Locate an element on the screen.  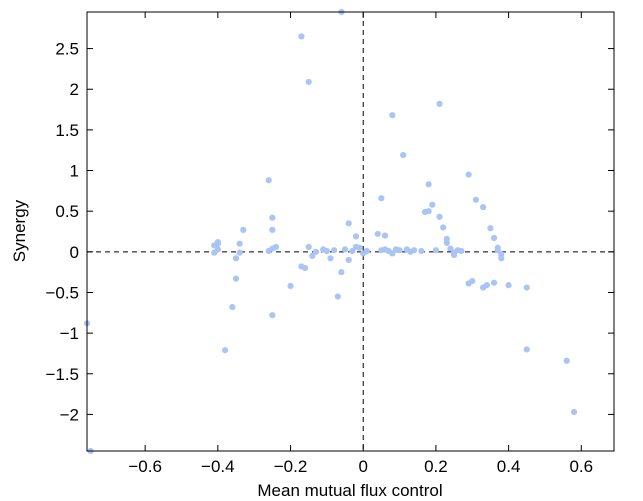
y-tick-label: −0.5 is located at coordinates (62, 292).